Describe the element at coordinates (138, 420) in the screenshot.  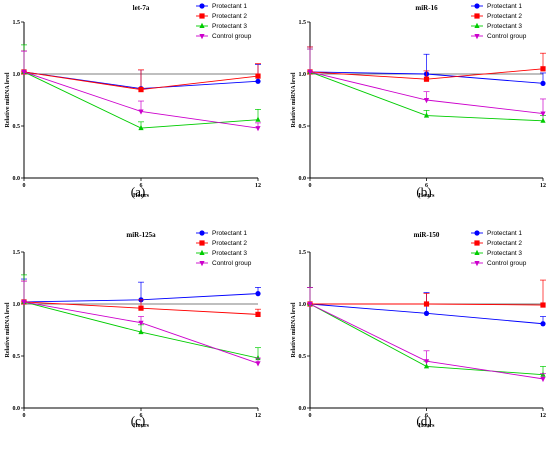
I see `panel-label-c: (c)` at that location.